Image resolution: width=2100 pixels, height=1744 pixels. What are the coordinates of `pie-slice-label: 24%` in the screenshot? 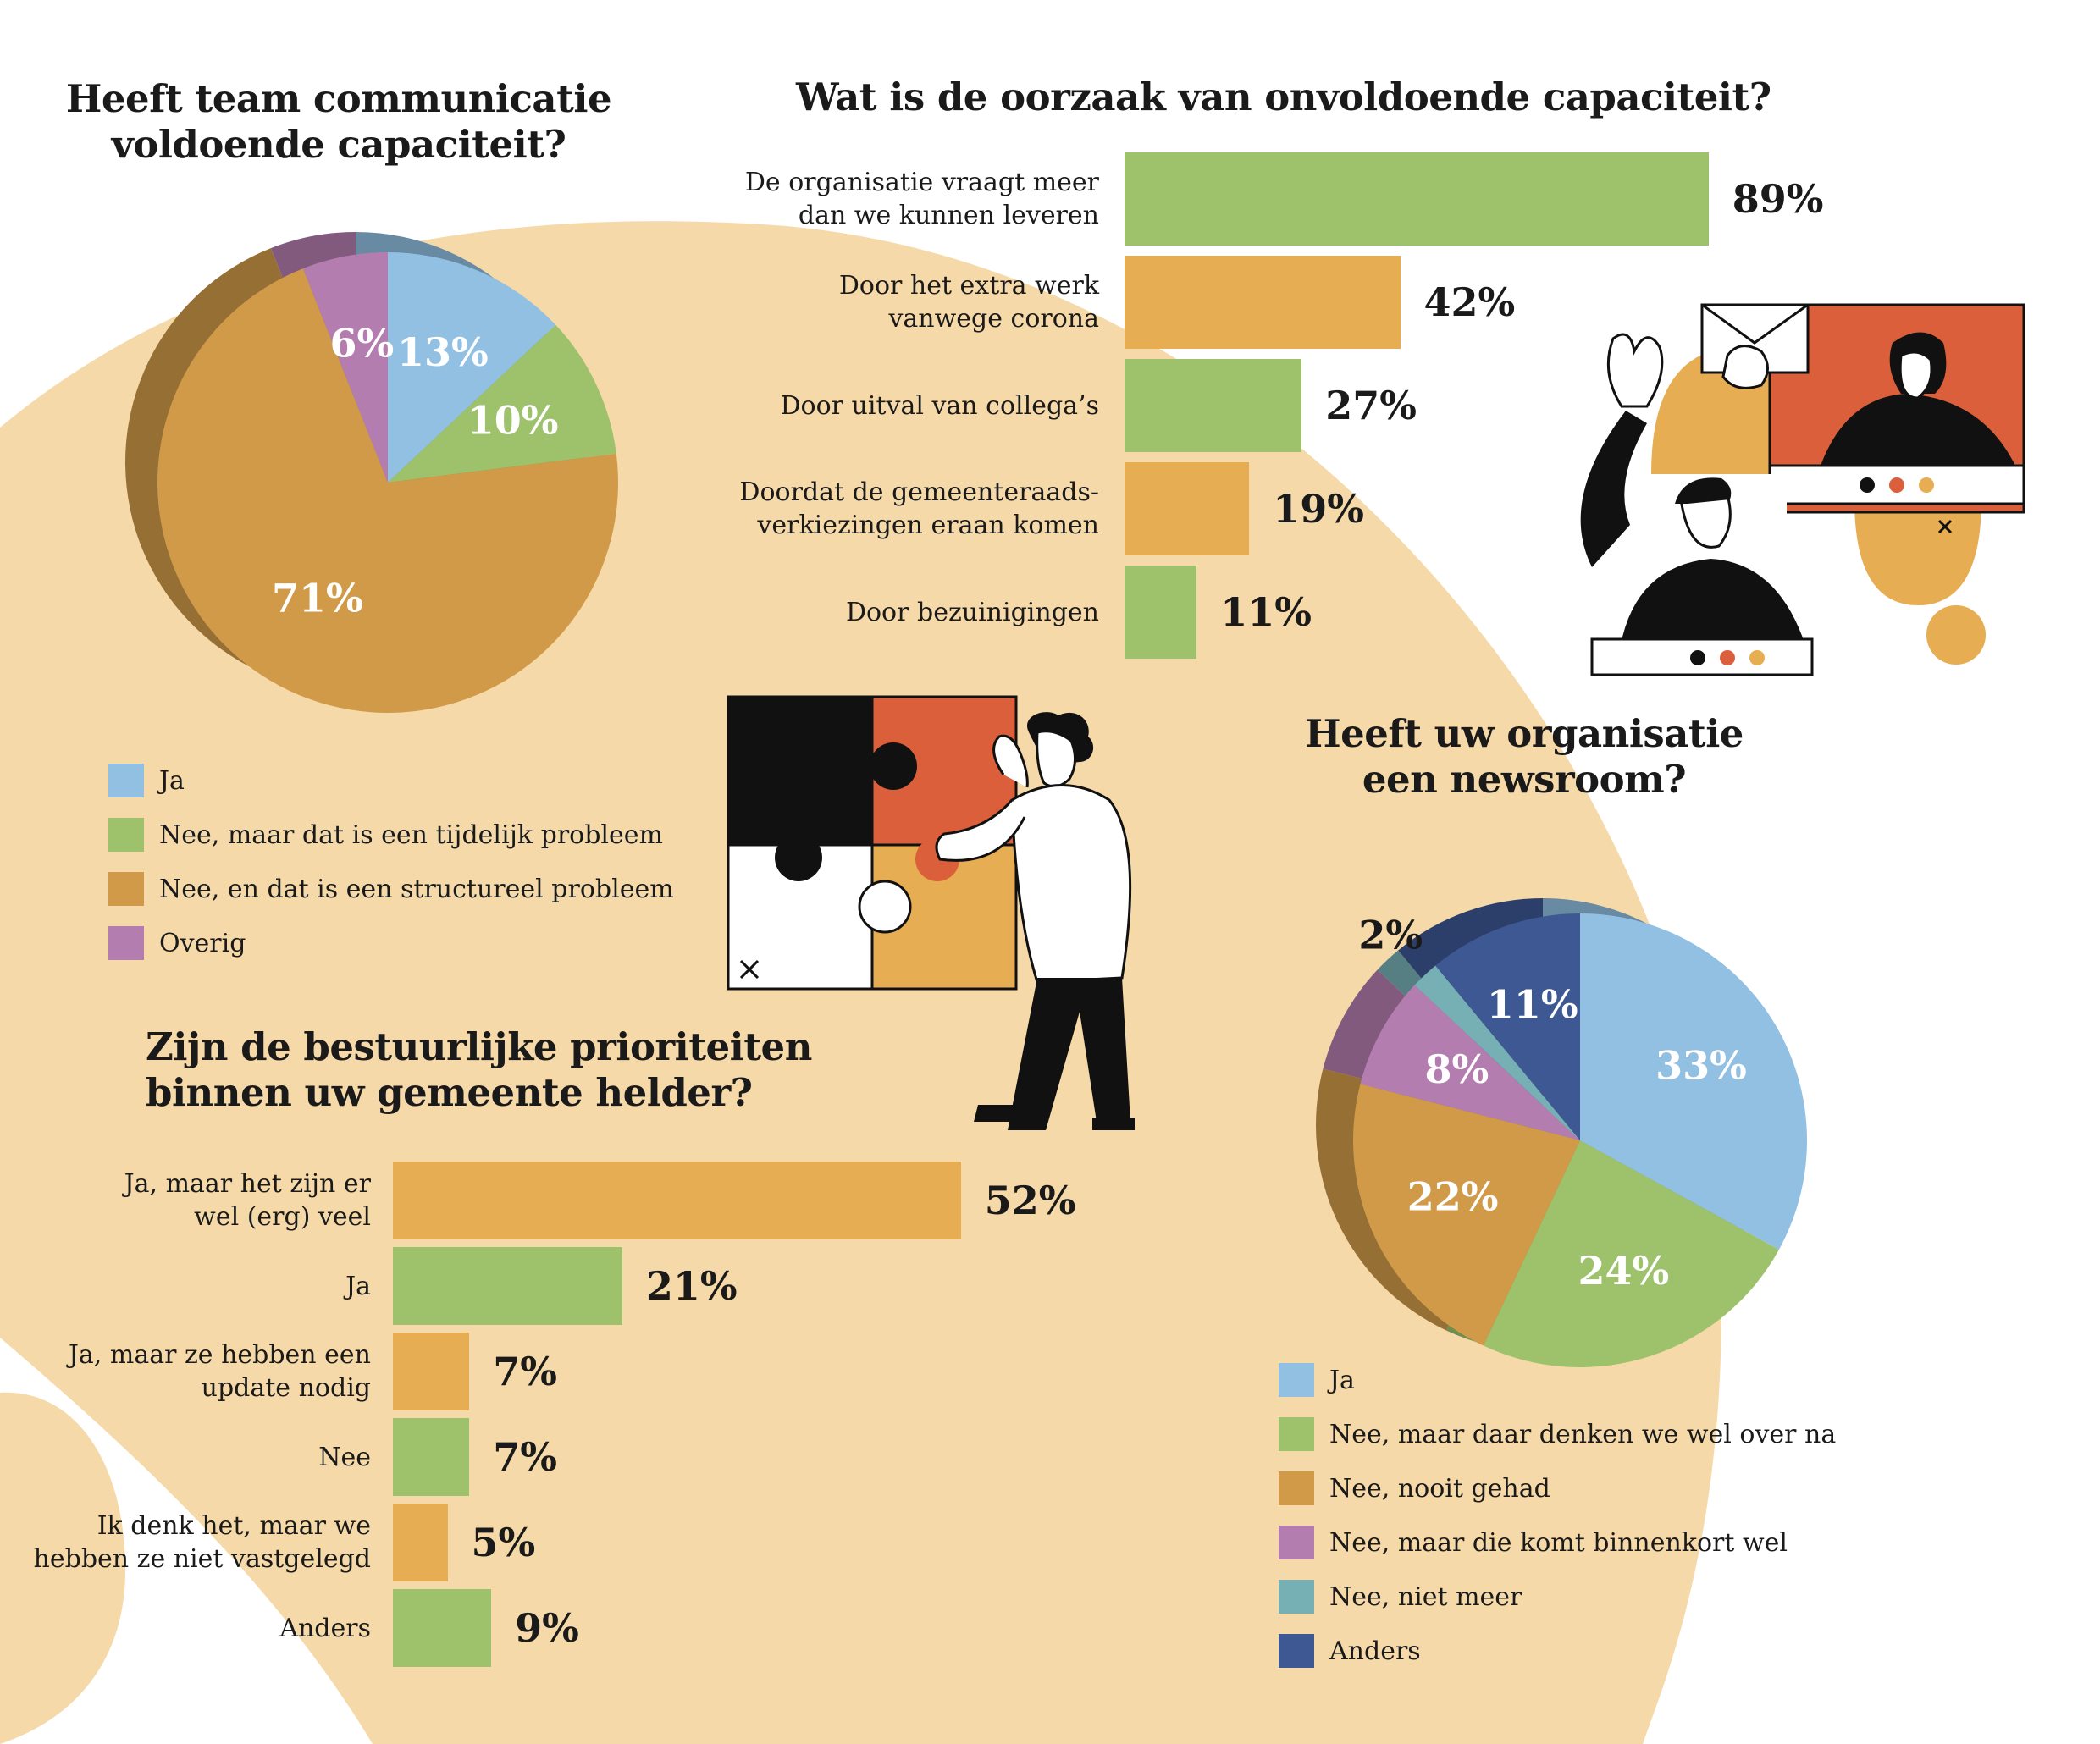 It's located at (1623, 1271).